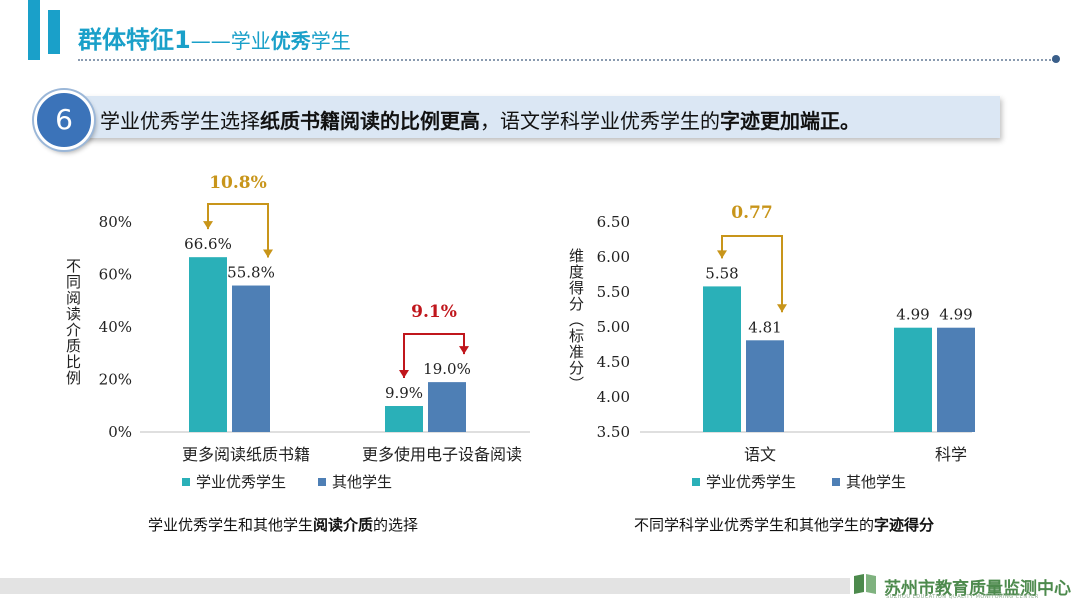 This screenshot has height=608, width=1080. Describe the element at coordinates (330, 41) in the screenshot. I see `title-tail: 学生` at that location.